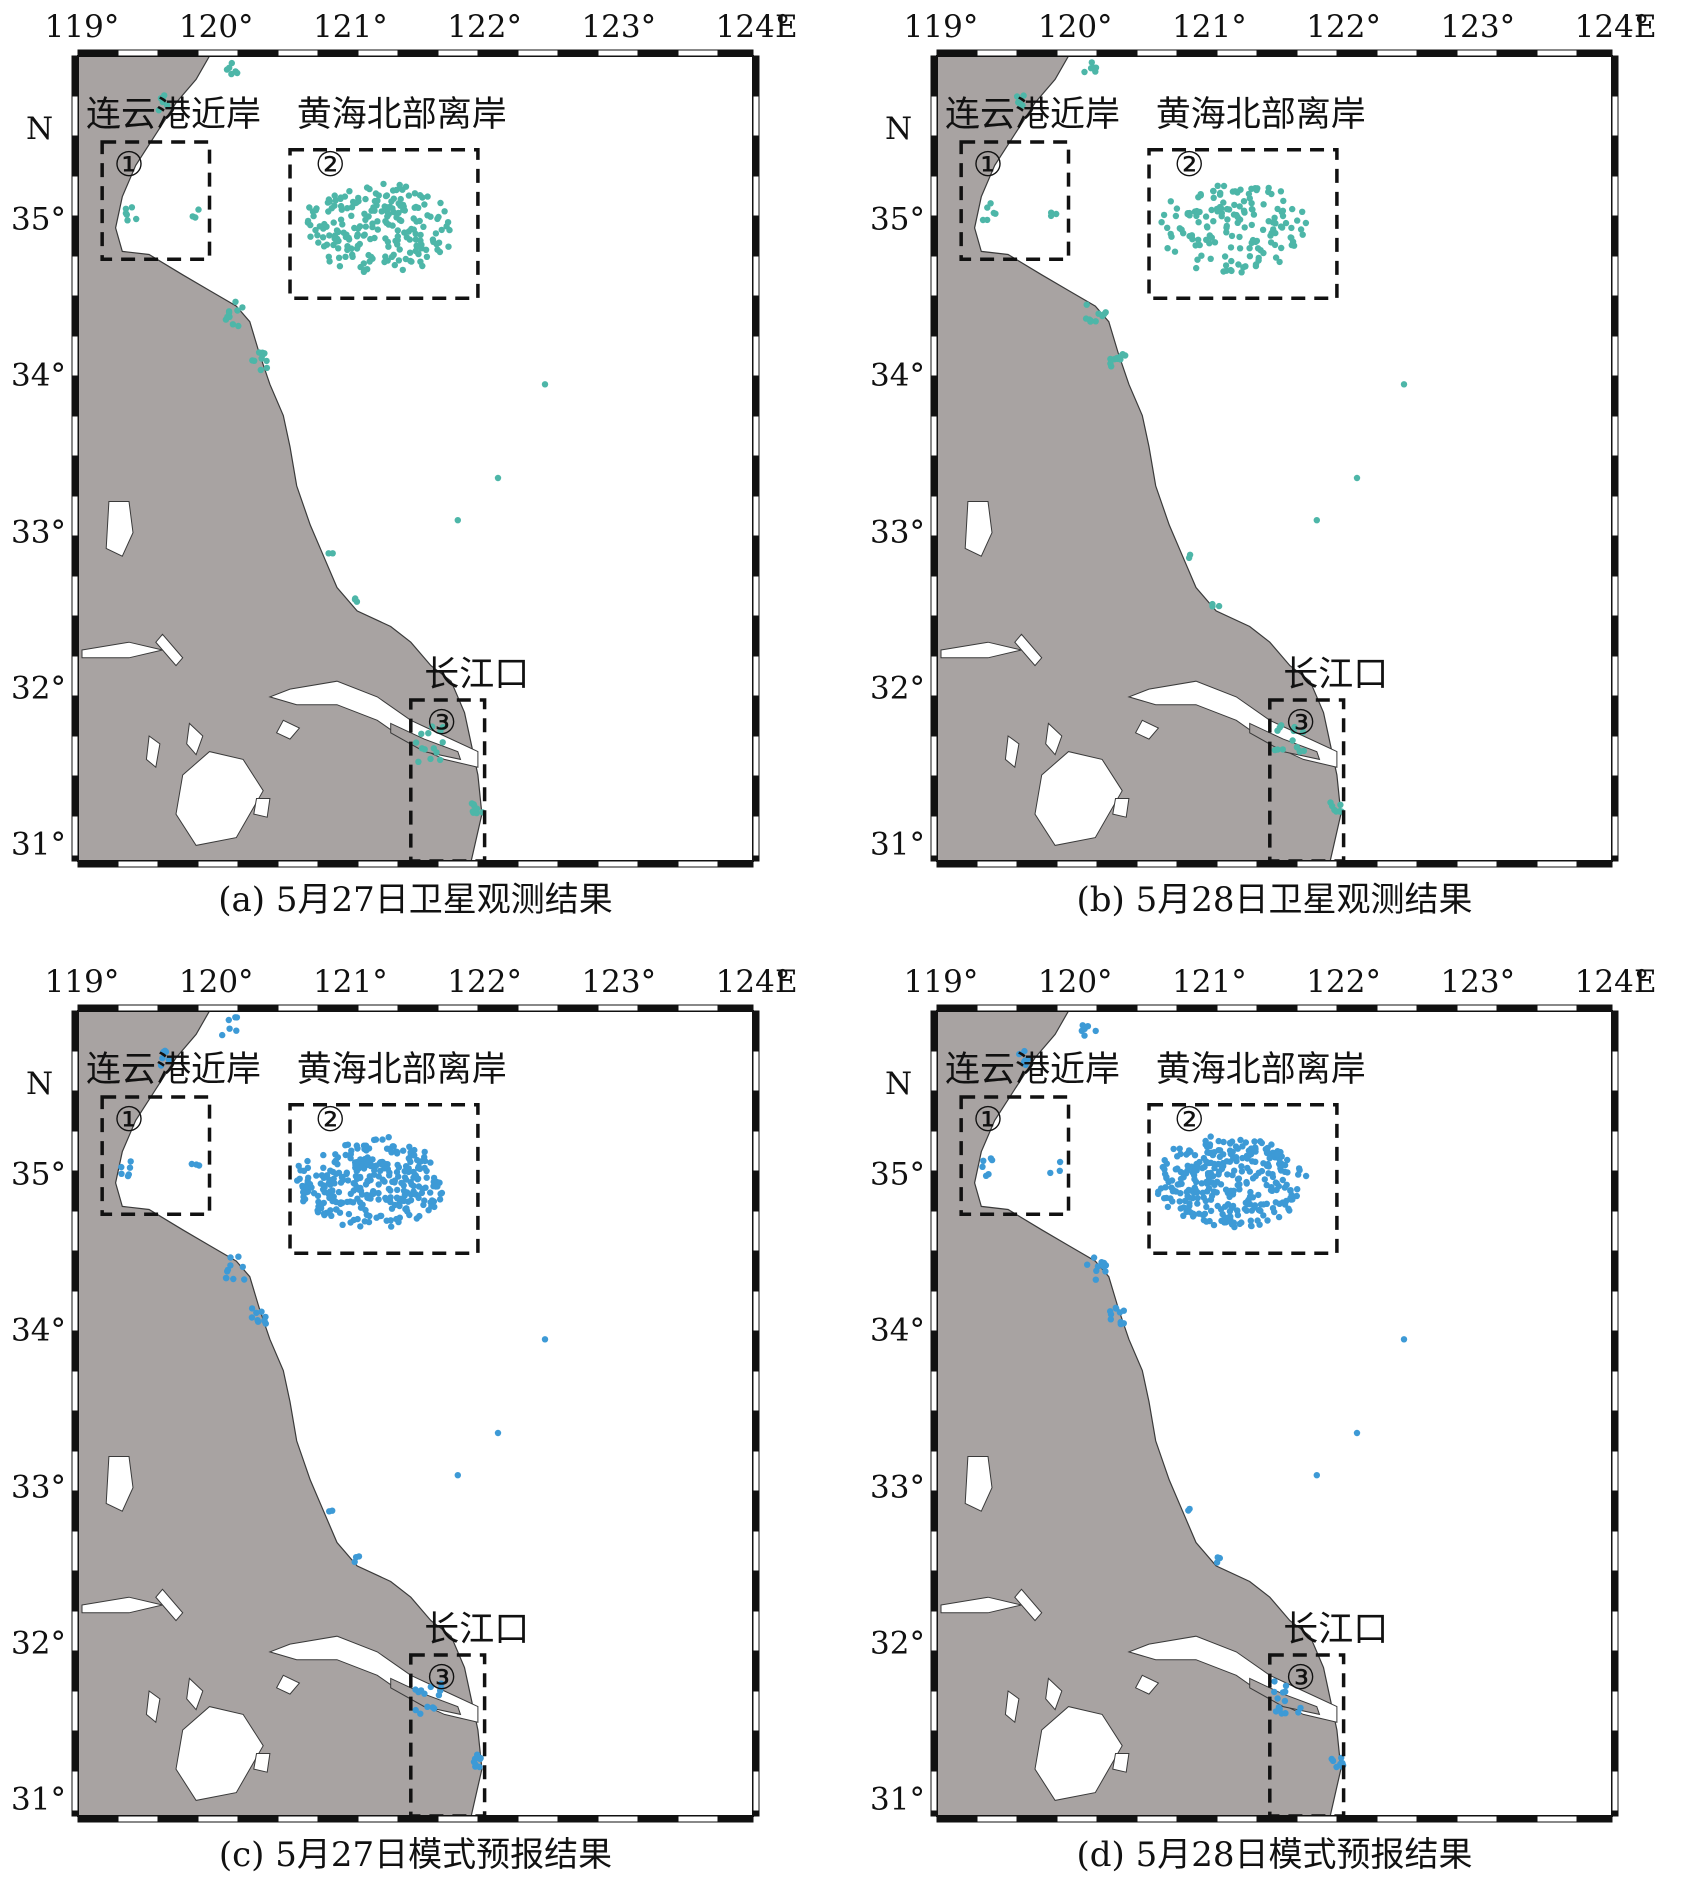 This screenshot has height=1901, width=1700. I want to click on y-tick-label: 33°, so click(897, 532).